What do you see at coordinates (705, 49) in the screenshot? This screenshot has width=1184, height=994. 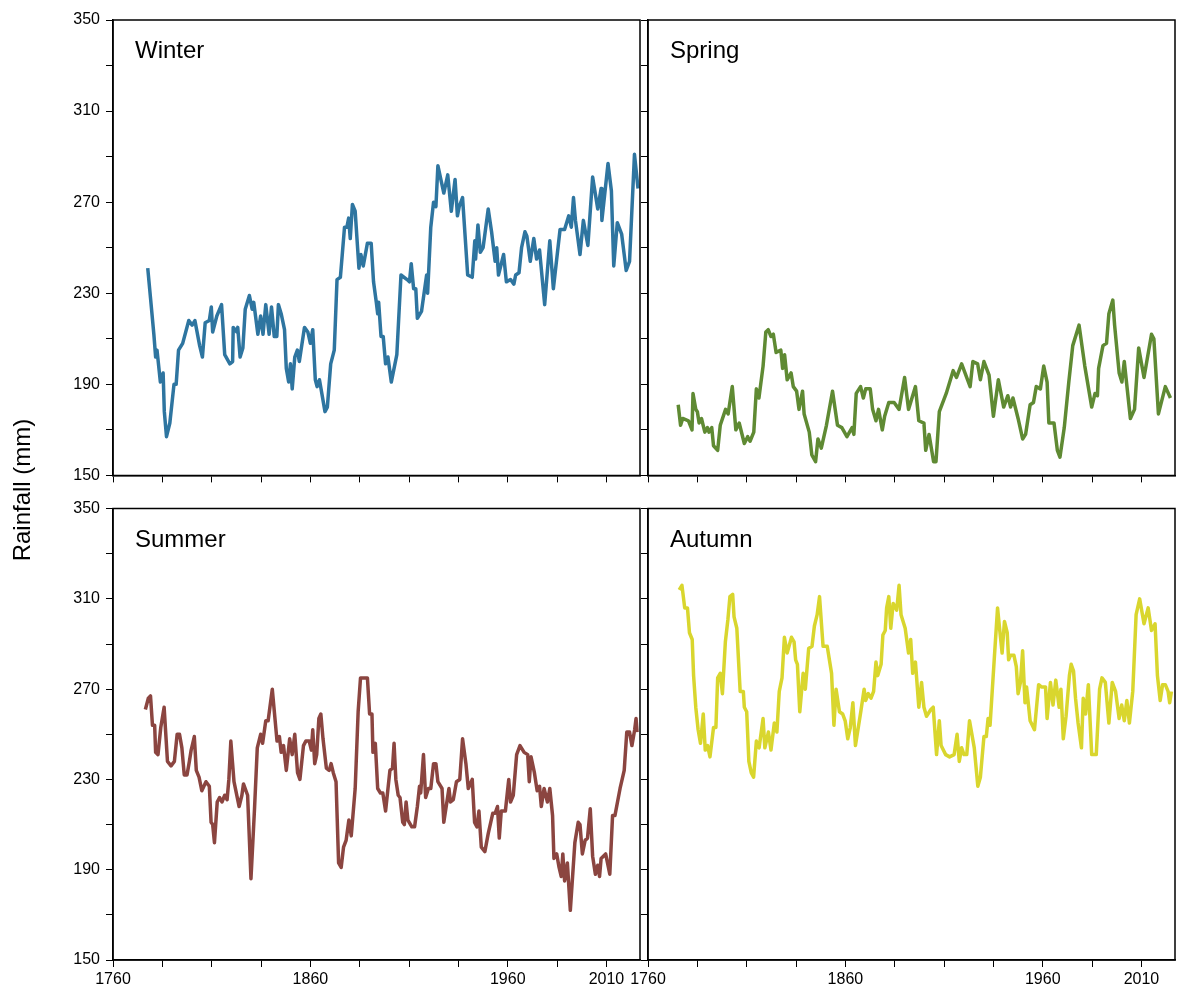 I see `text: Spring` at bounding box center [705, 49].